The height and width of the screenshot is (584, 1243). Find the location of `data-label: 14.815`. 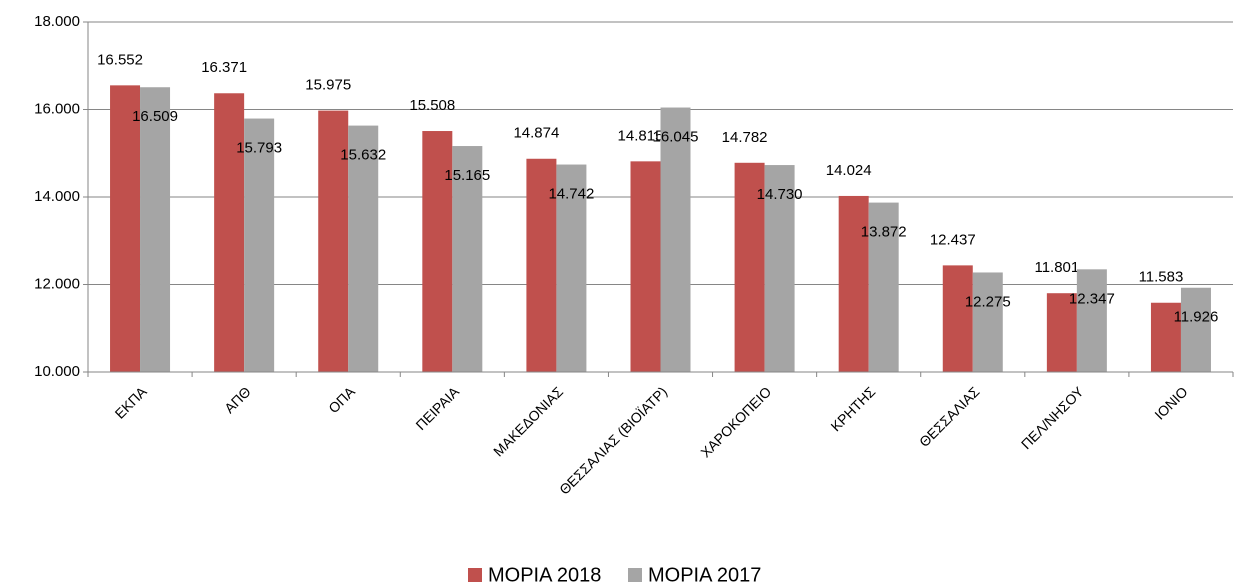

data-label: 14.815 is located at coordinates (641, 135).